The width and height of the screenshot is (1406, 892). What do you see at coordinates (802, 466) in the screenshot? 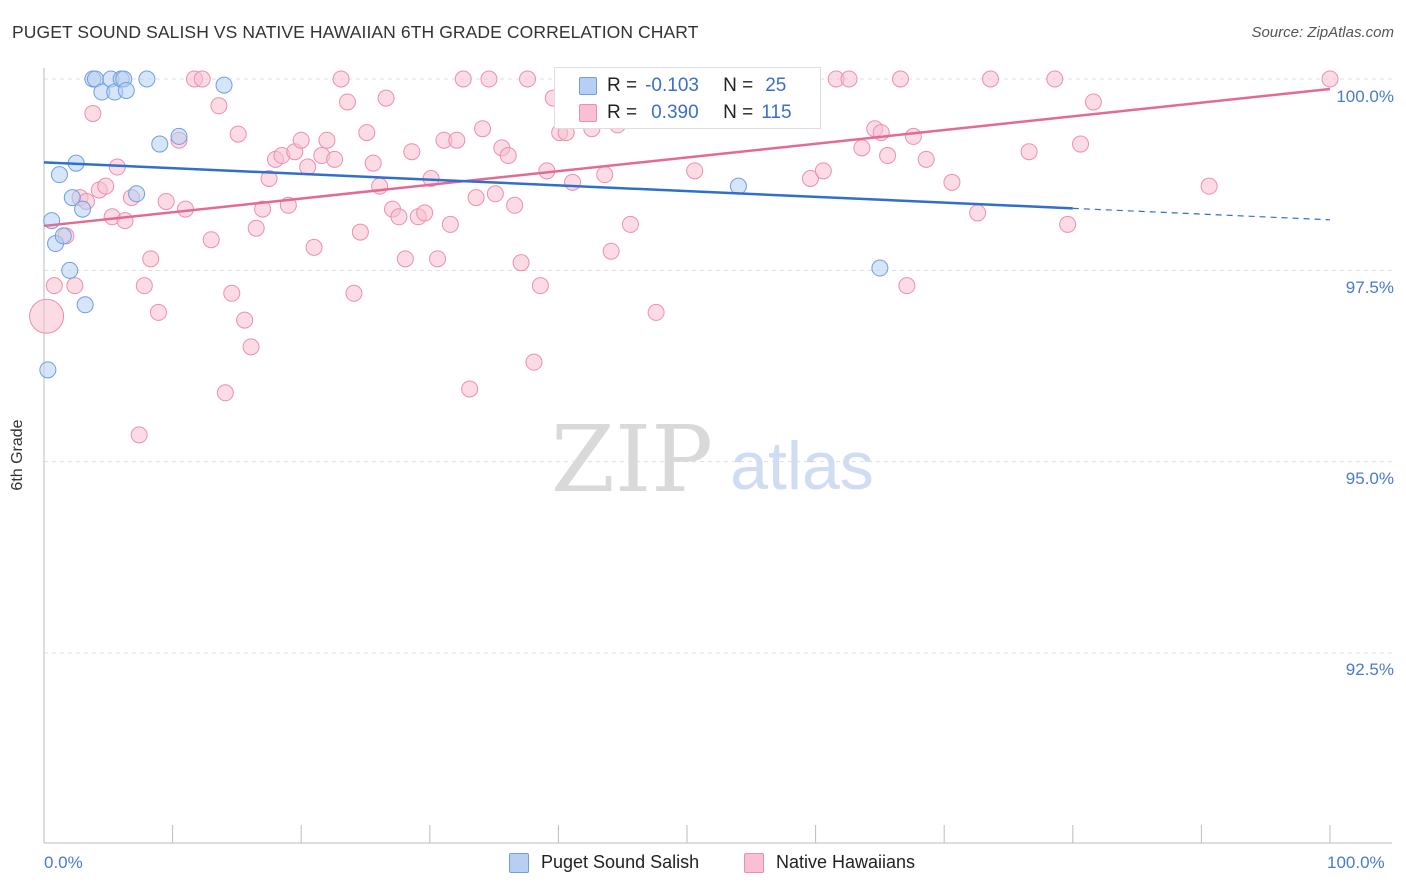
I see `watermark-atlas: atlas` at bounding box center [802, 466].